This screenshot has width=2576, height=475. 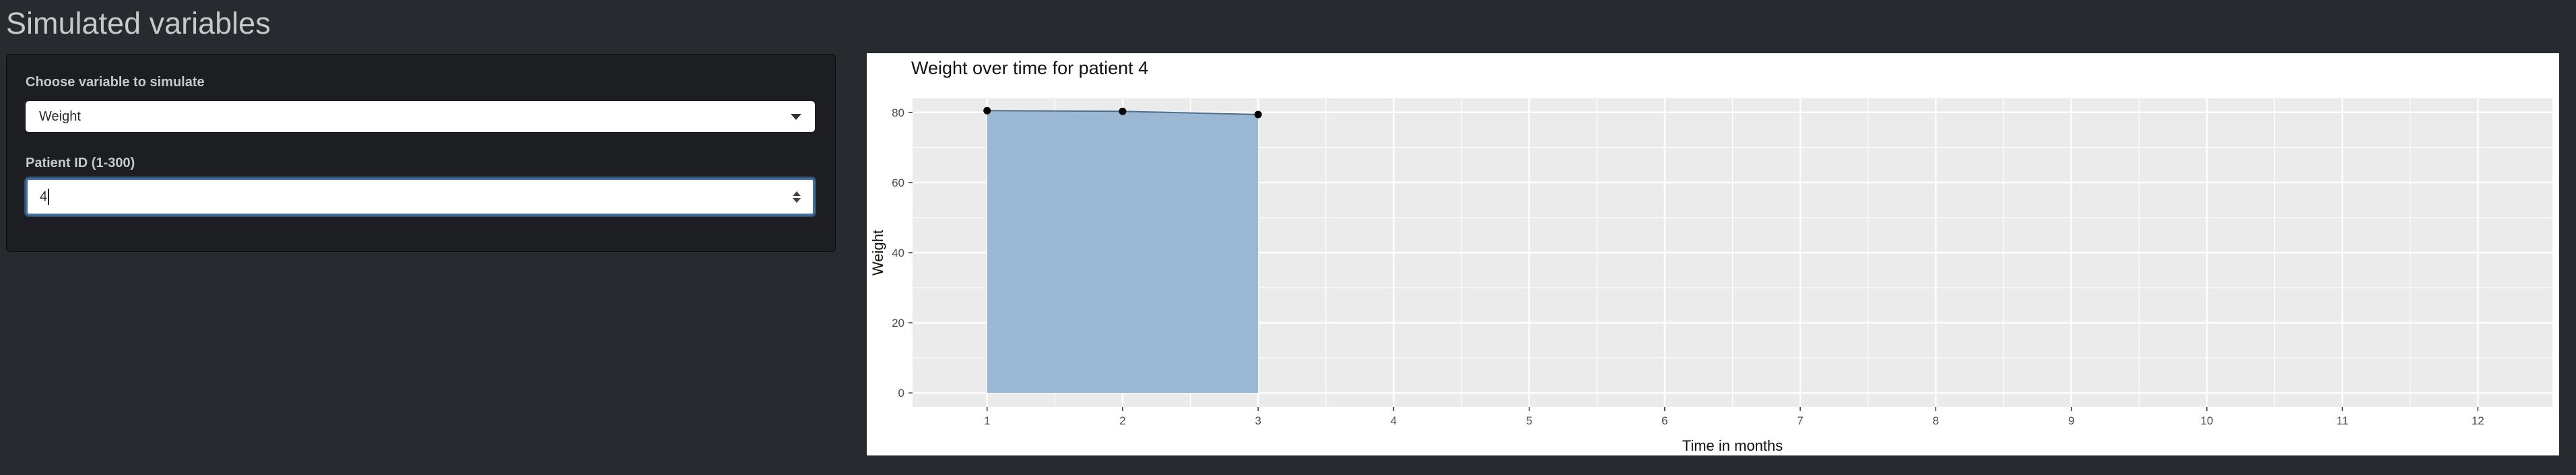 I want to click on patient-id-value: 4, so click(x=44, y=196).